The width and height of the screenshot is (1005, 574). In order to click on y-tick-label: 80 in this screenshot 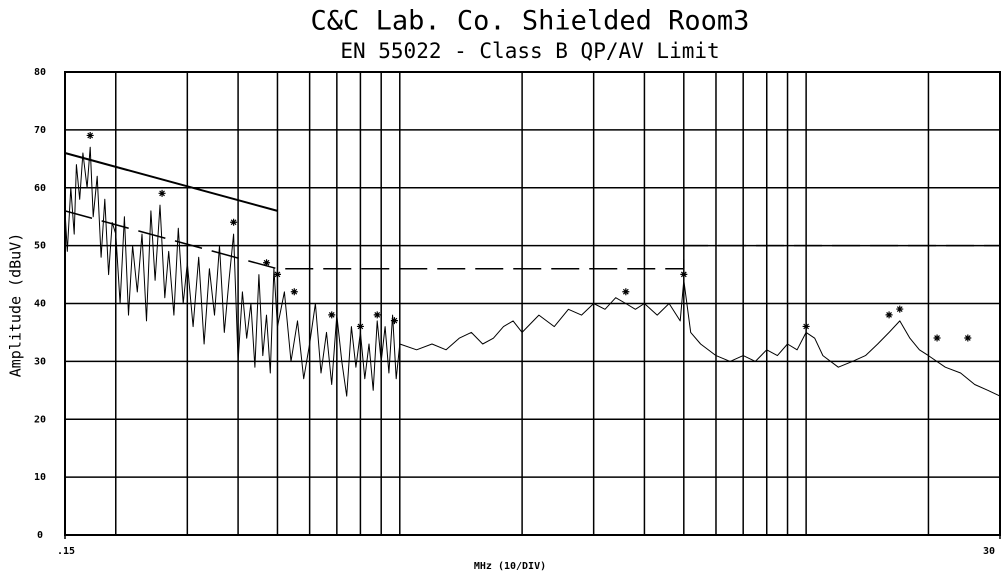, I will do `click(40, 72)`.